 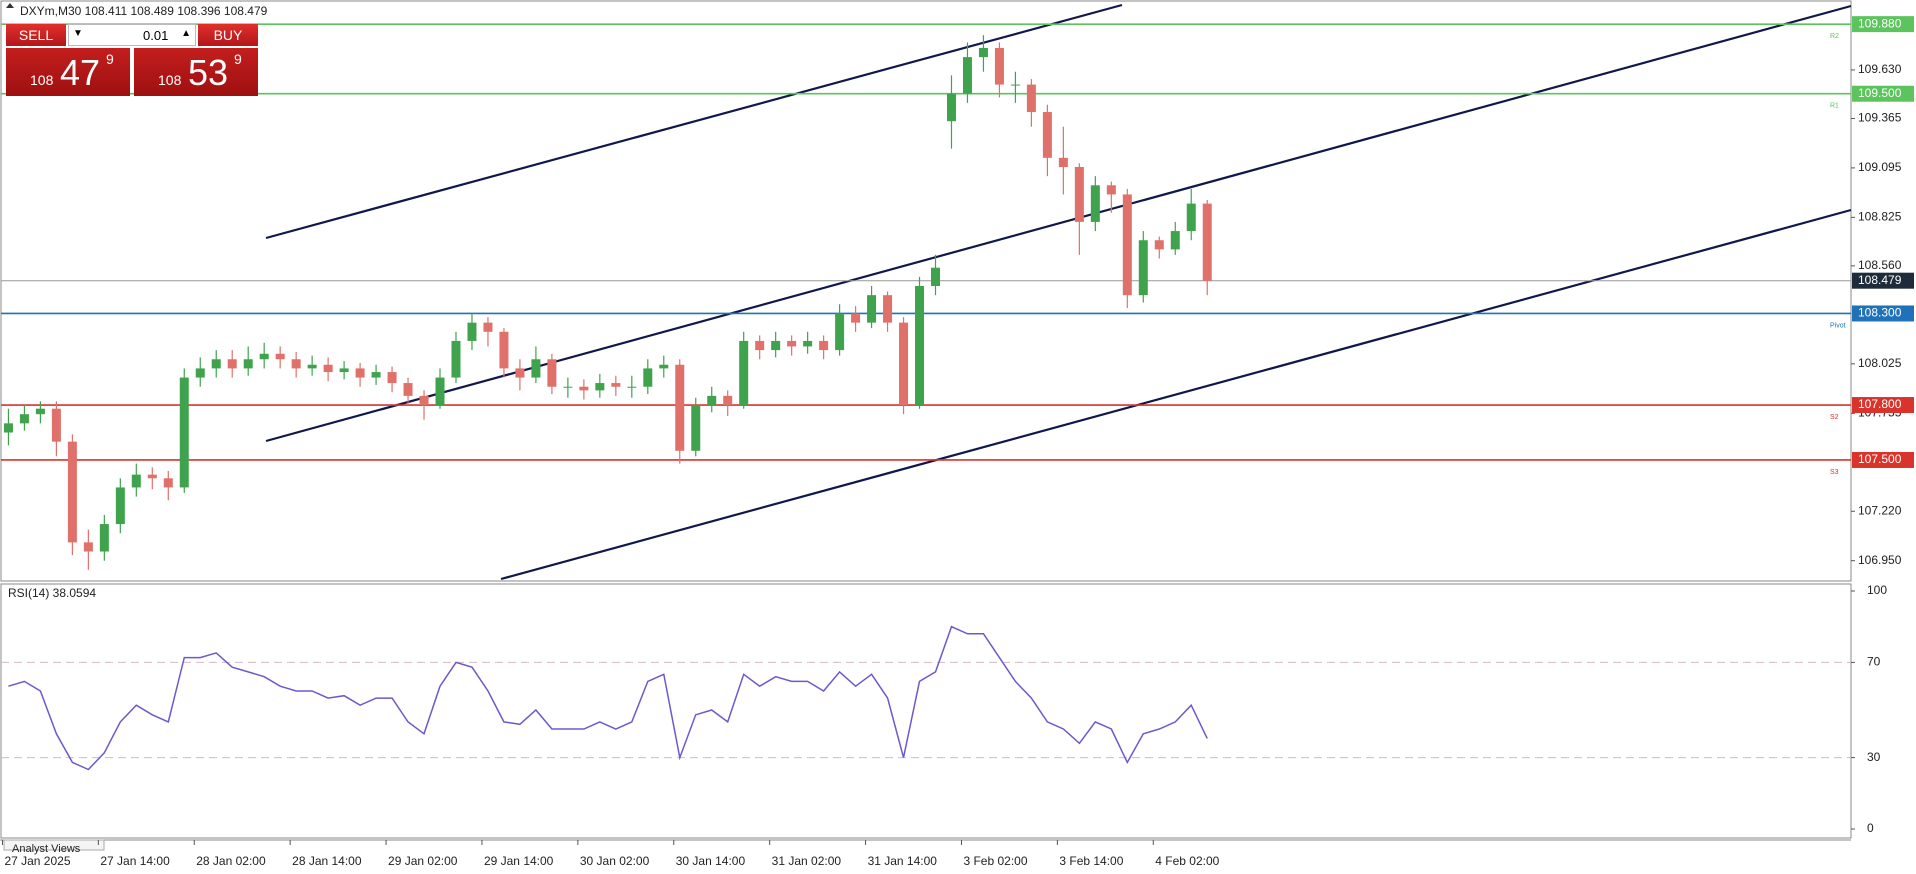 I want to click on lot-value: 0.01, so click(x=156, y=35).